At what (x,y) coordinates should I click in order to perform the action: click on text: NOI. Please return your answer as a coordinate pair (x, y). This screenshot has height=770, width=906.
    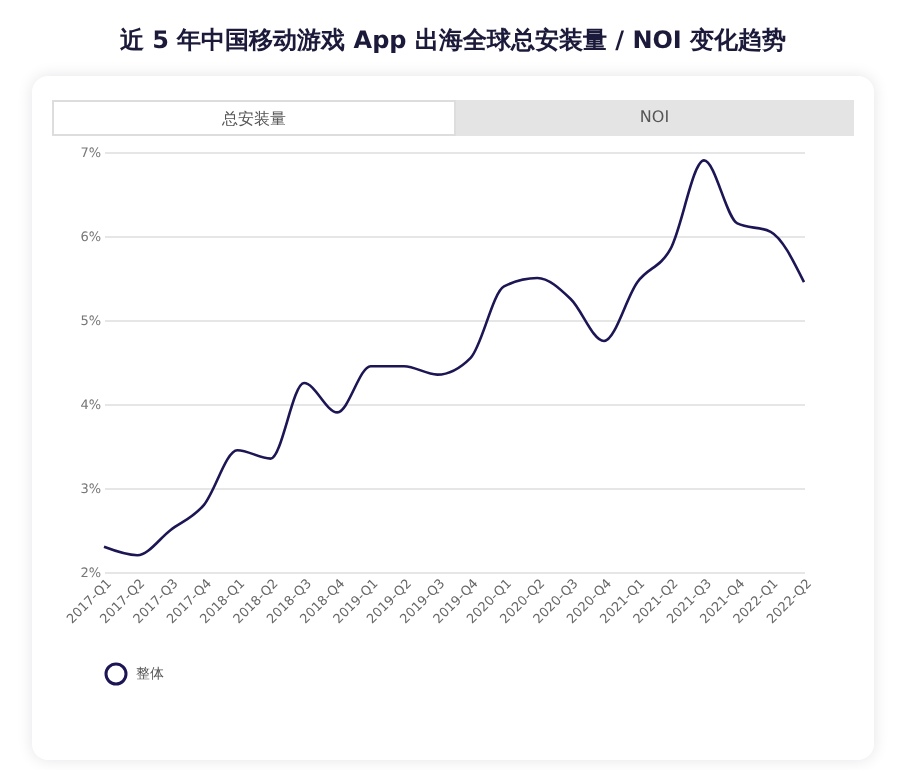
    Looking at the image, I should click on (654, 118).